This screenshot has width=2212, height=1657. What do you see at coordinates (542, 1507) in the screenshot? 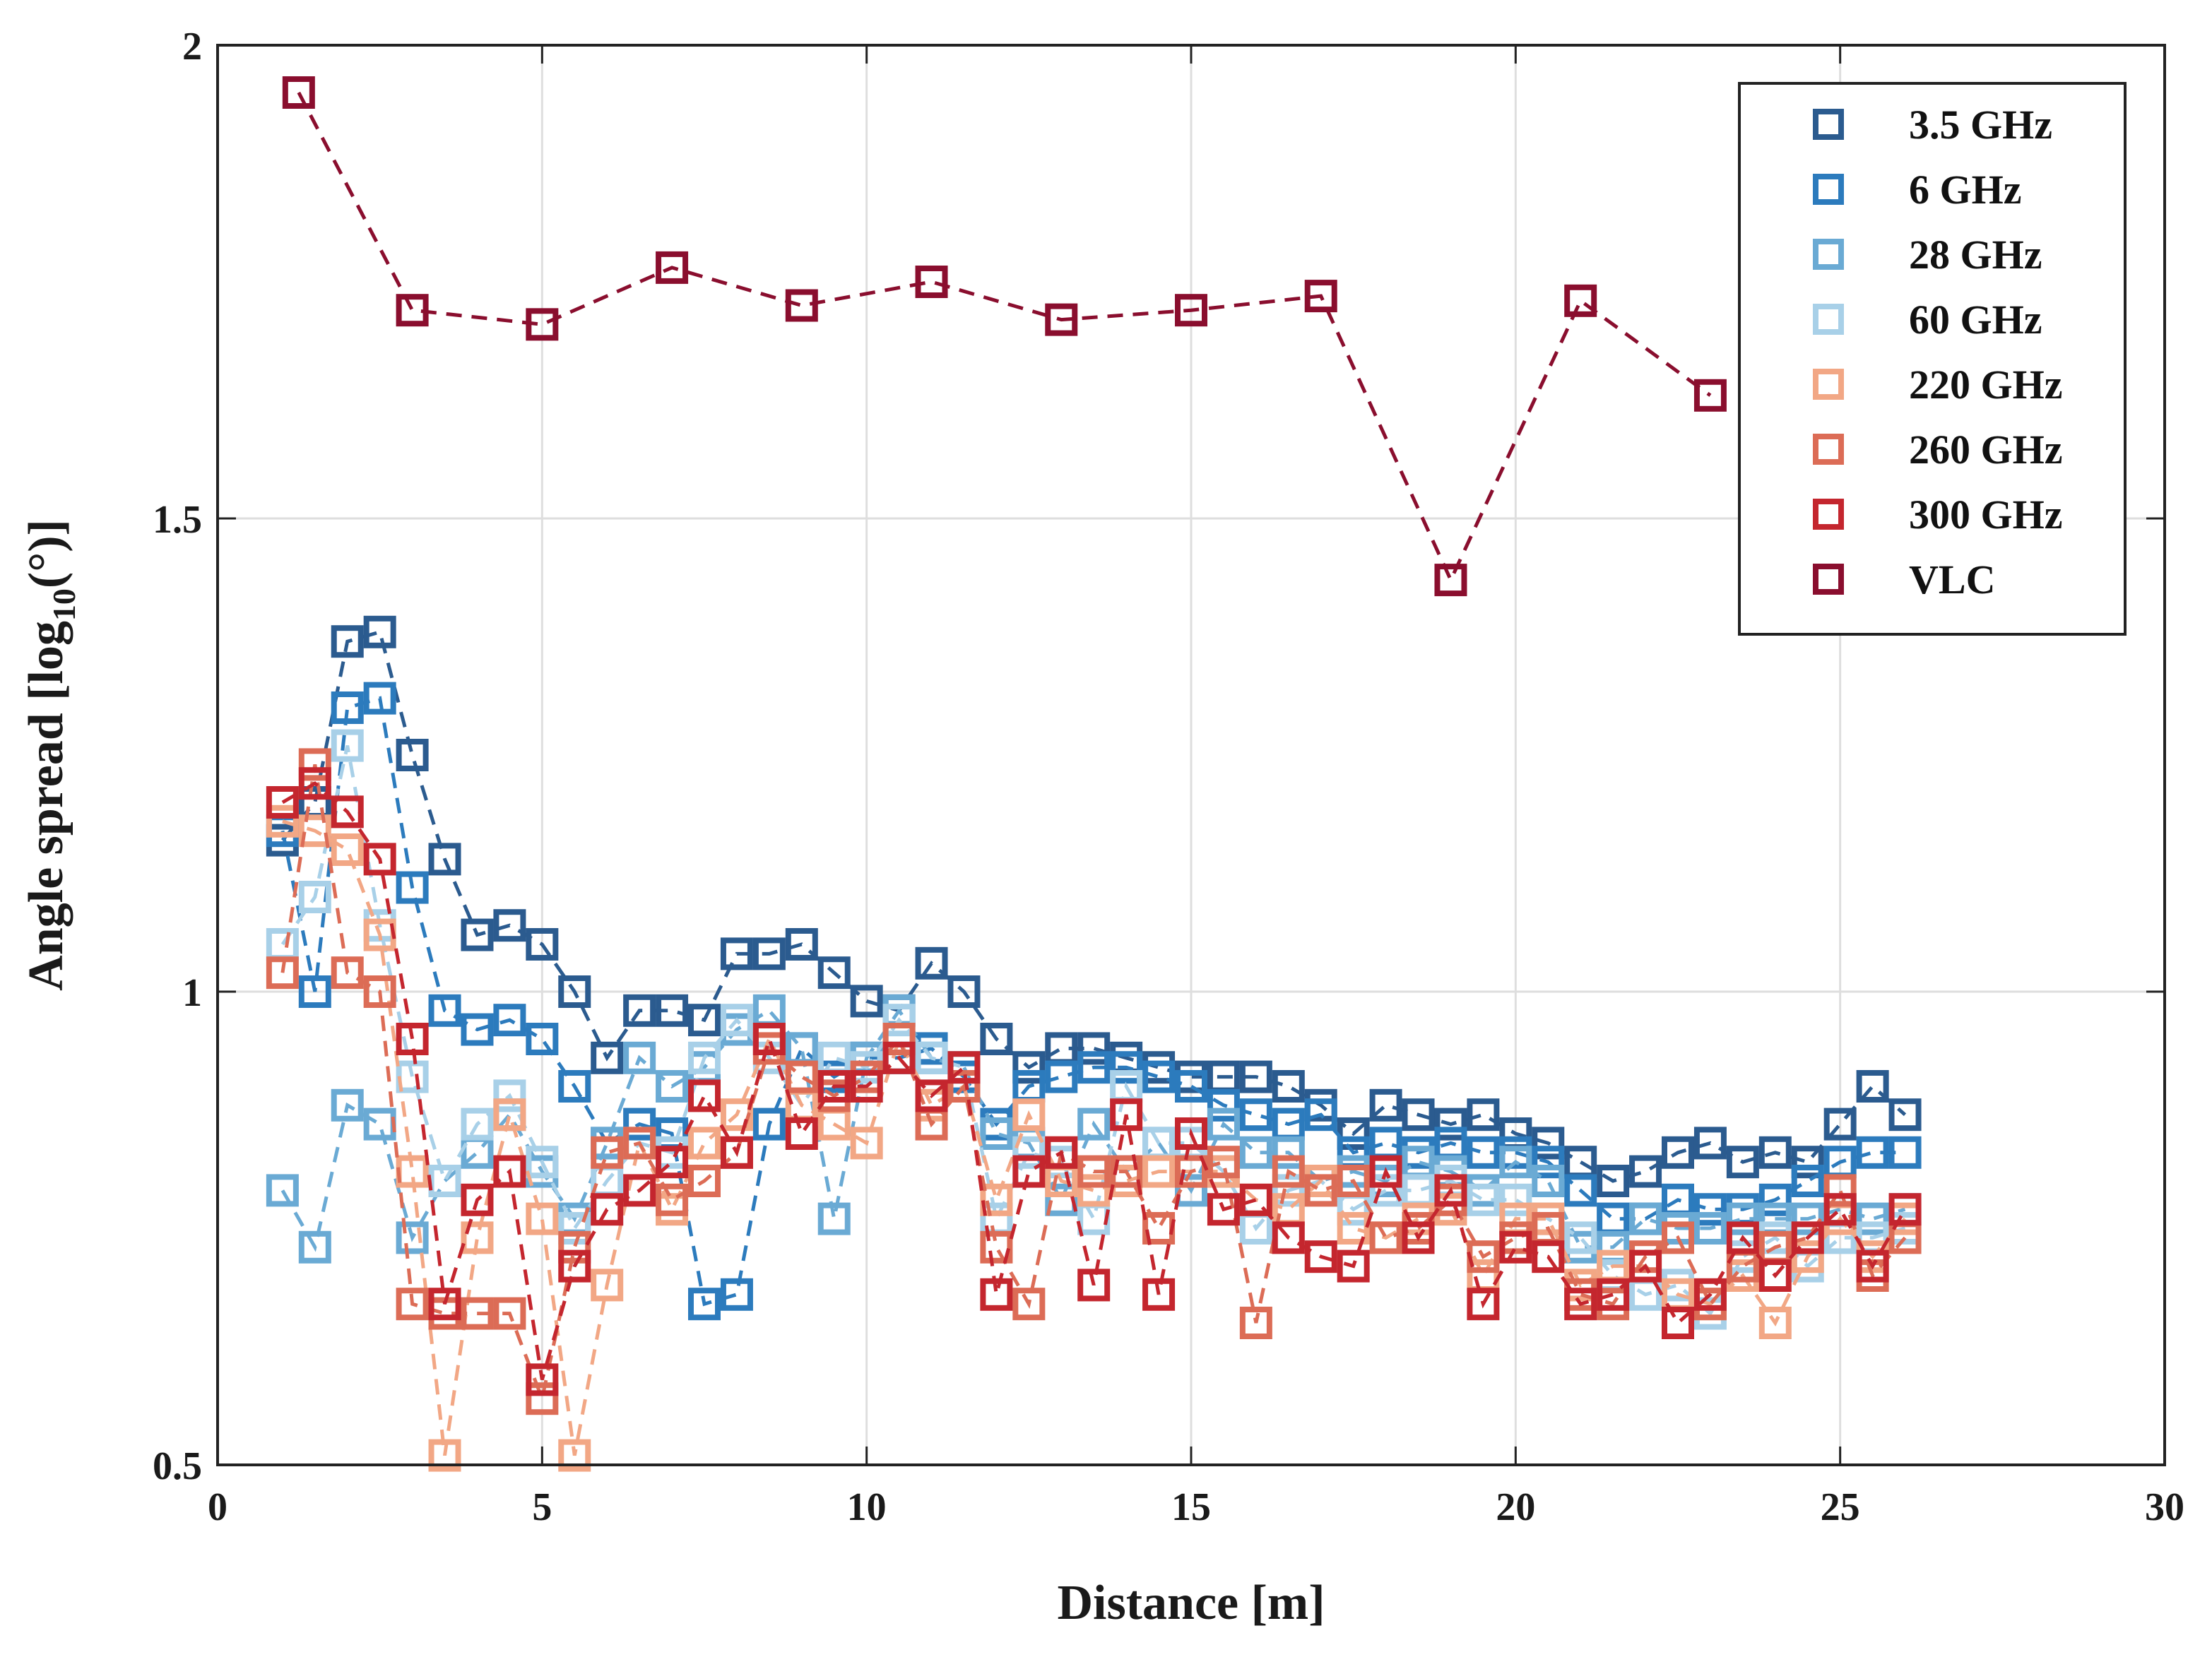
I see `x-tick-label: 5` at bounding box center [542, 1507].